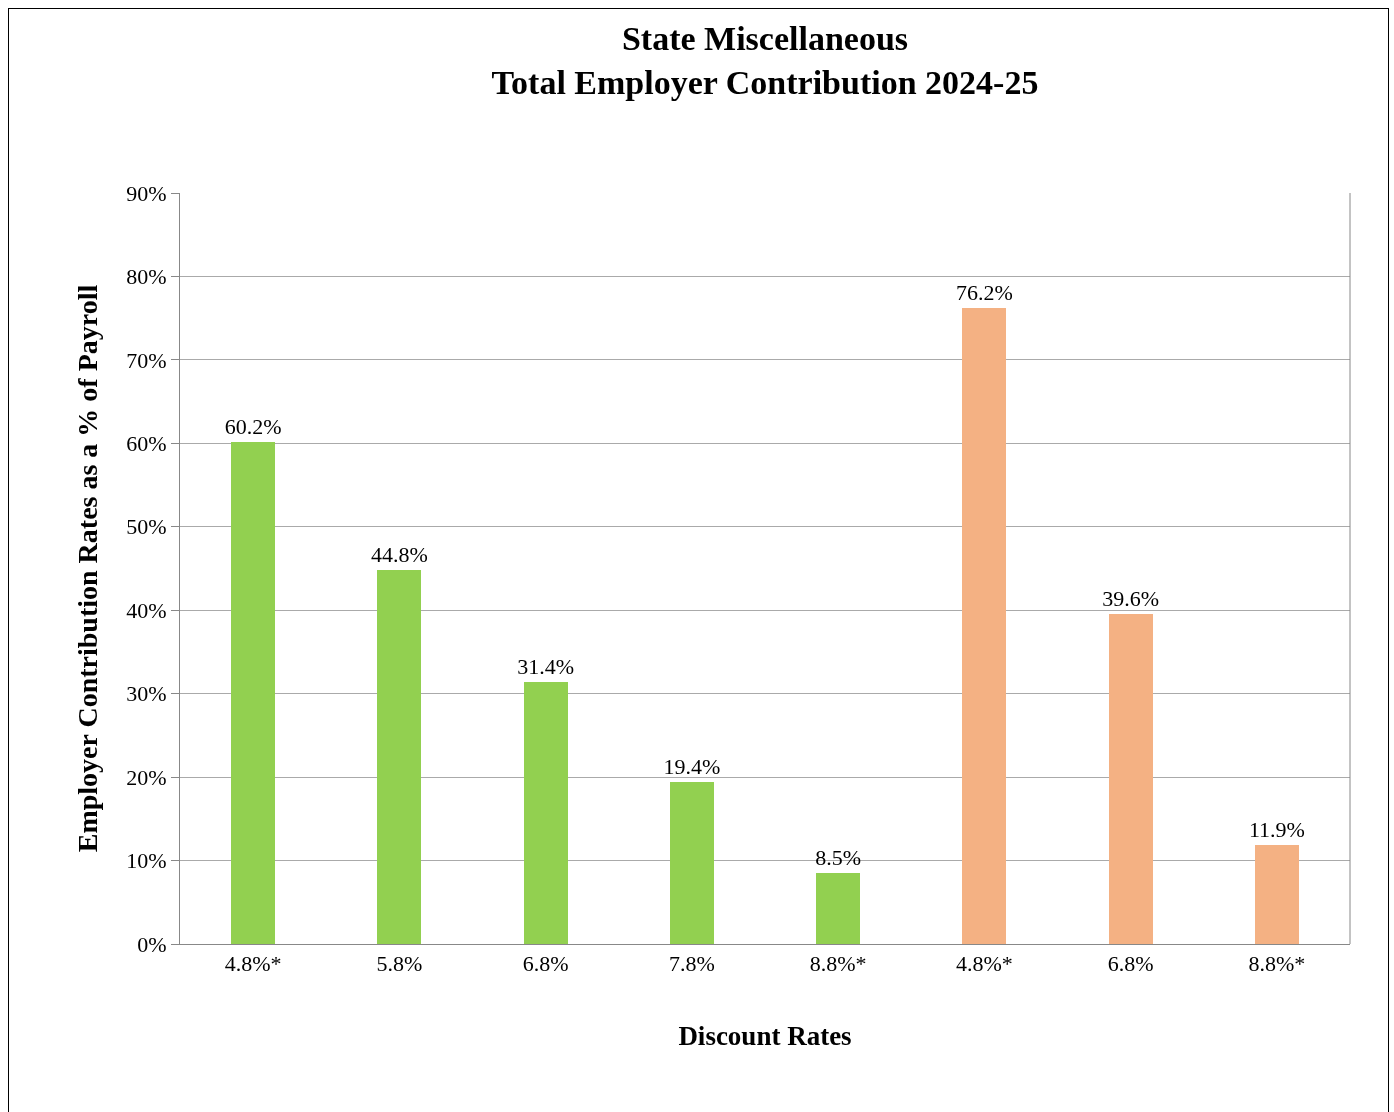 The image size is (1394, 1112). What do you see at coordinates (253, 426) in the screenshot?
I see `data-label: 60.2%` at bounding box center [253, 426].